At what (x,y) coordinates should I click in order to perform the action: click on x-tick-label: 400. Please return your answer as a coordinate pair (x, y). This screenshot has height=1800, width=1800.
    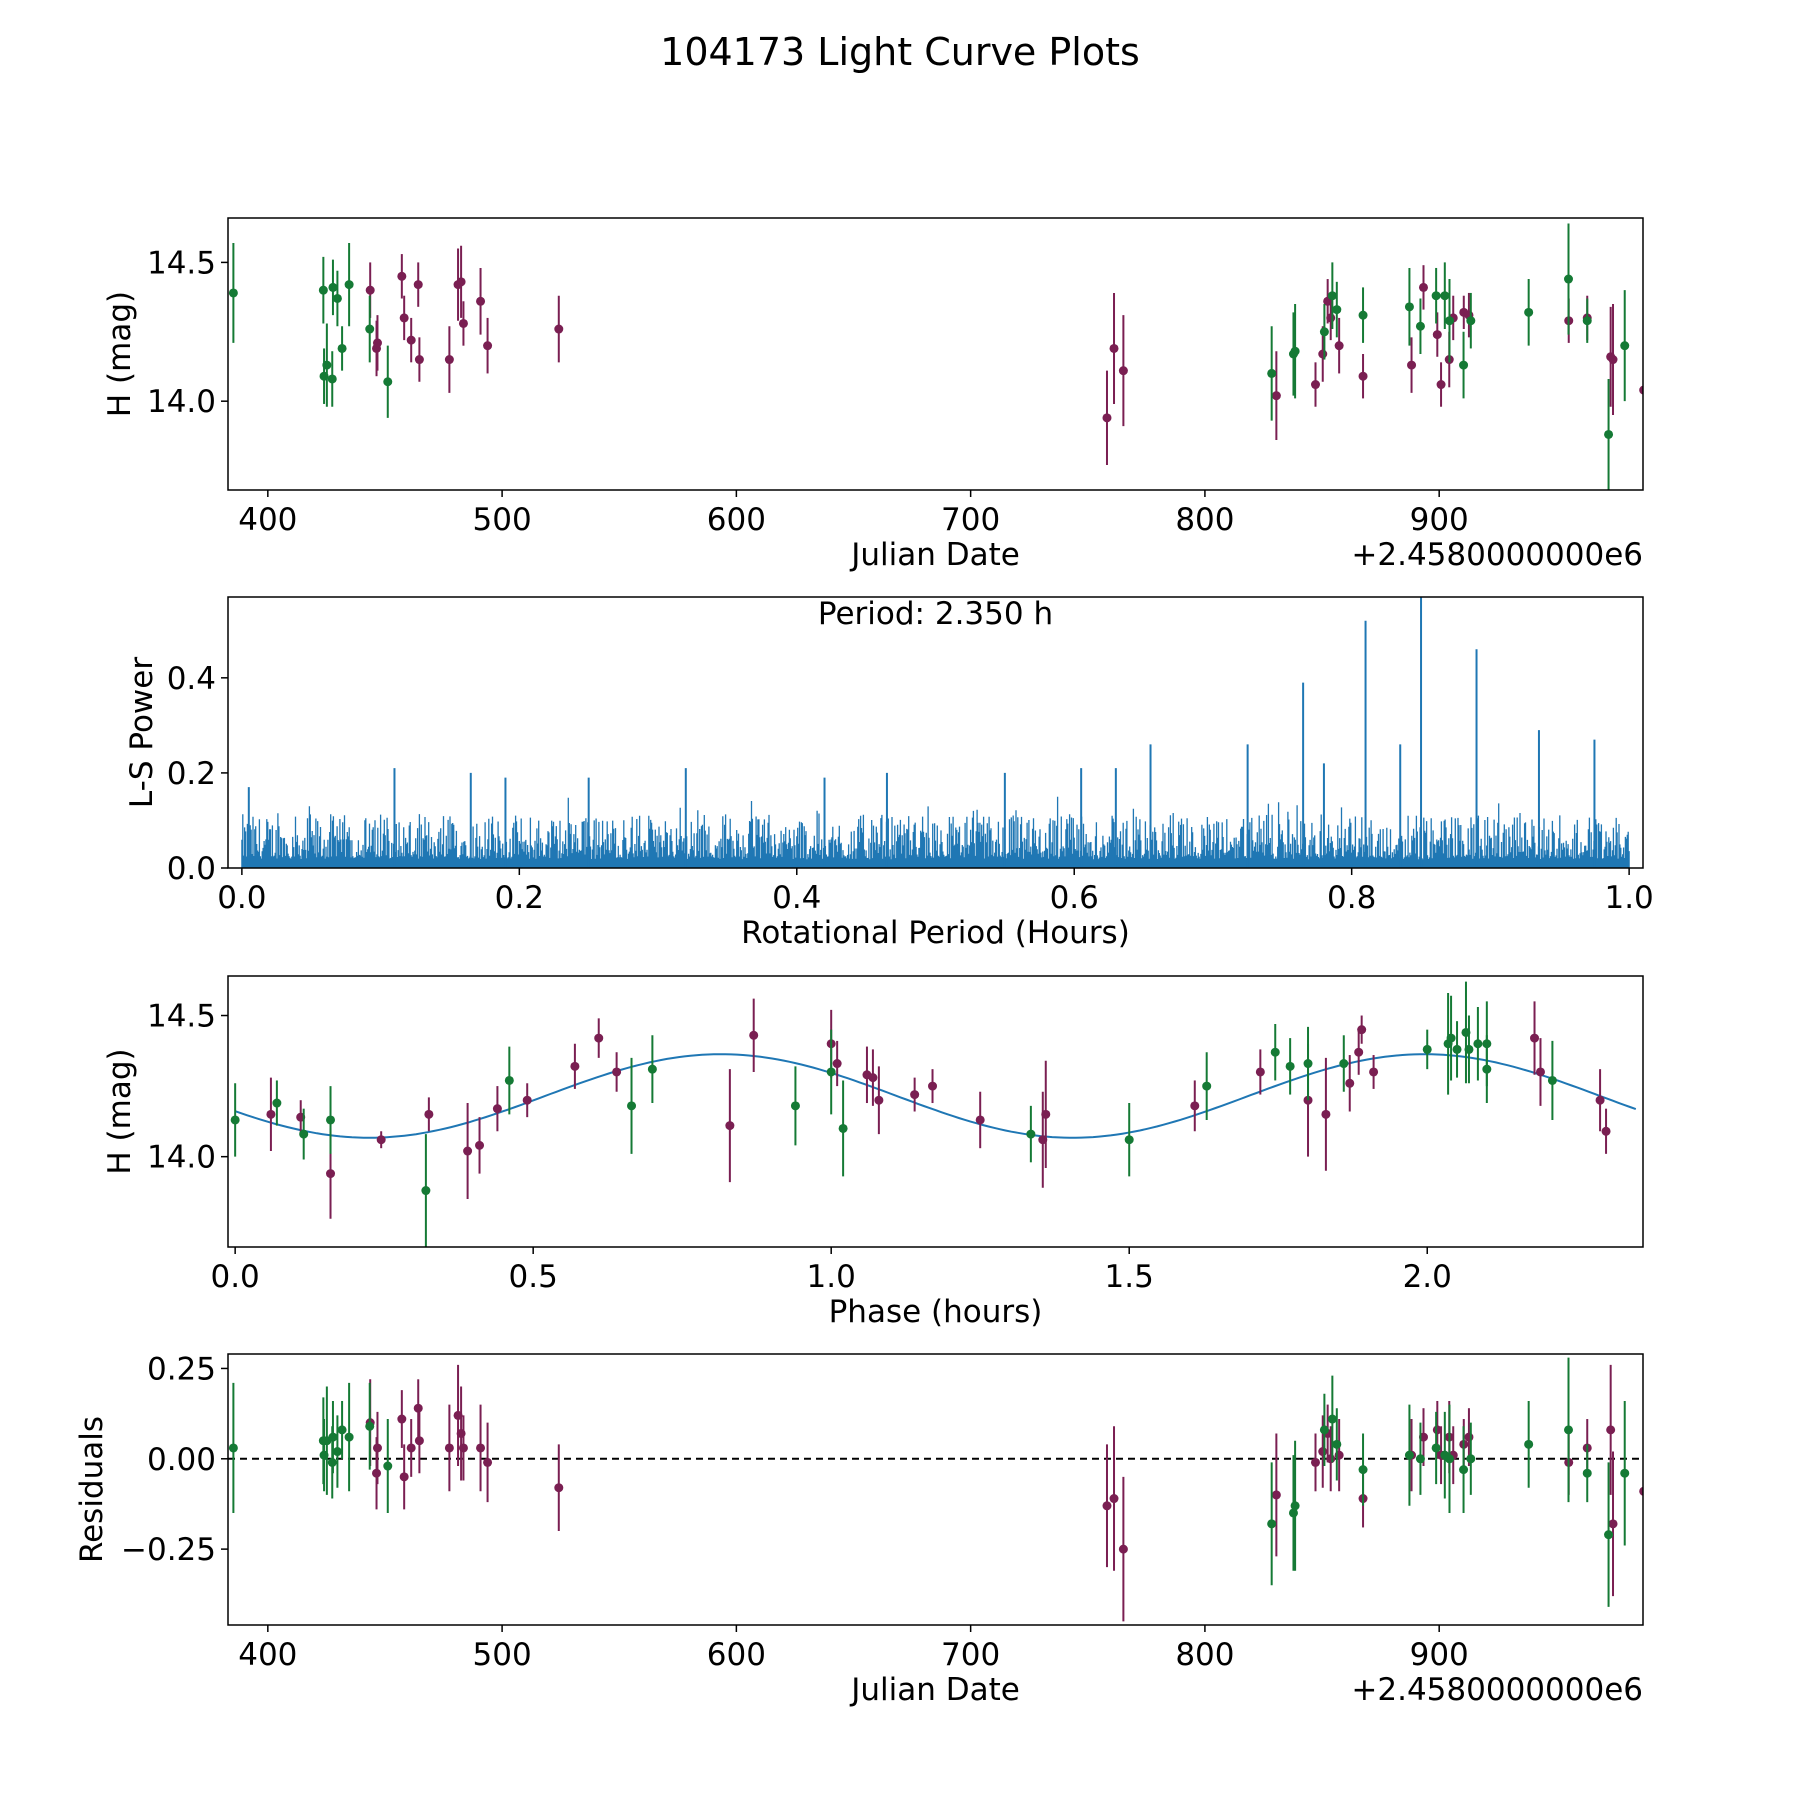
    Looking at the image, I should click on (267, 1655).